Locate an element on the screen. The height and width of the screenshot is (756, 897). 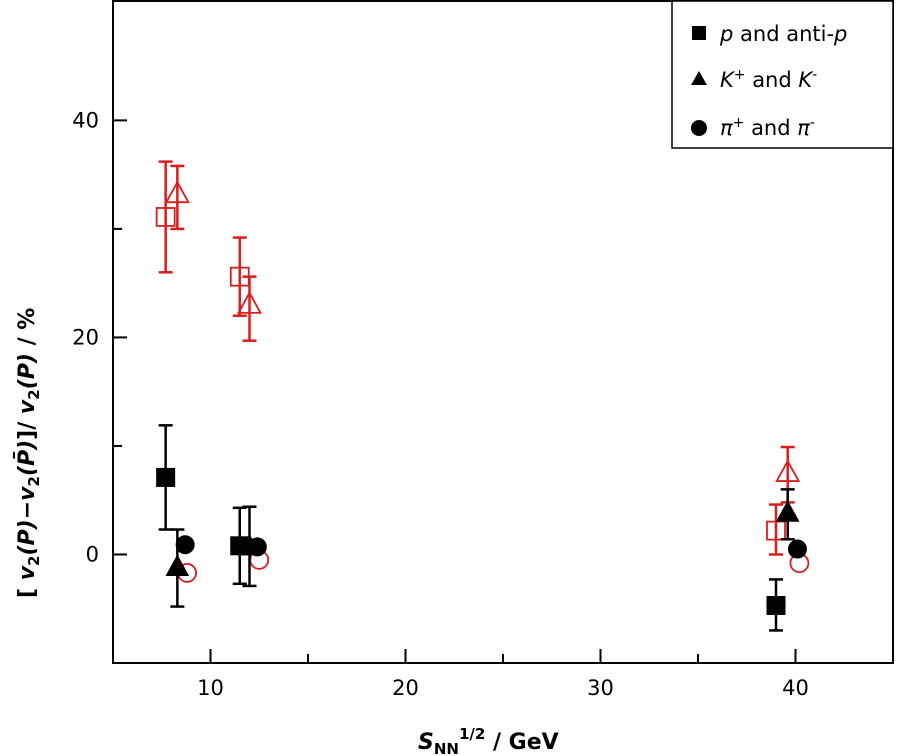
legend-box is located at coordinates (782, 74).